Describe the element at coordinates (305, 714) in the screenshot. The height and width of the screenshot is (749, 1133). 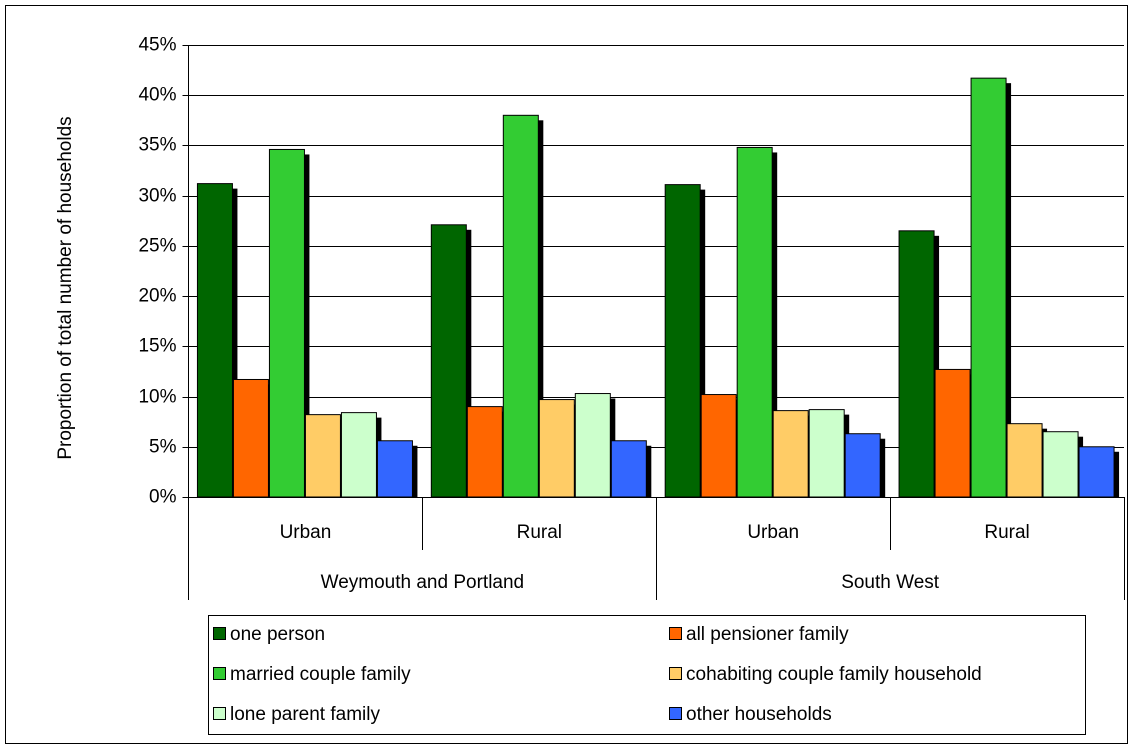
I see `legend-label: lone parent family` at that location.